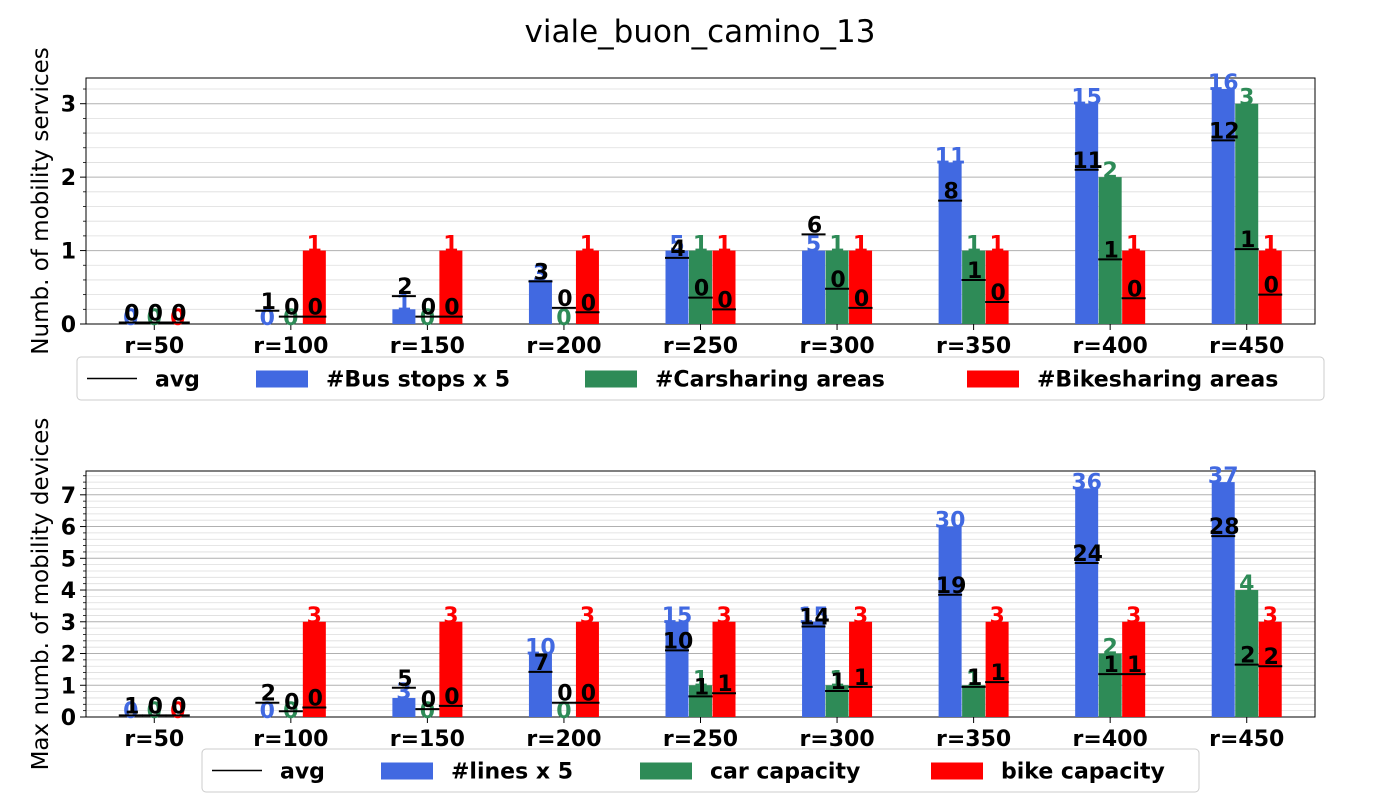  I want to click on legend-swatch-bikesharing-areas, so click(993, 379).